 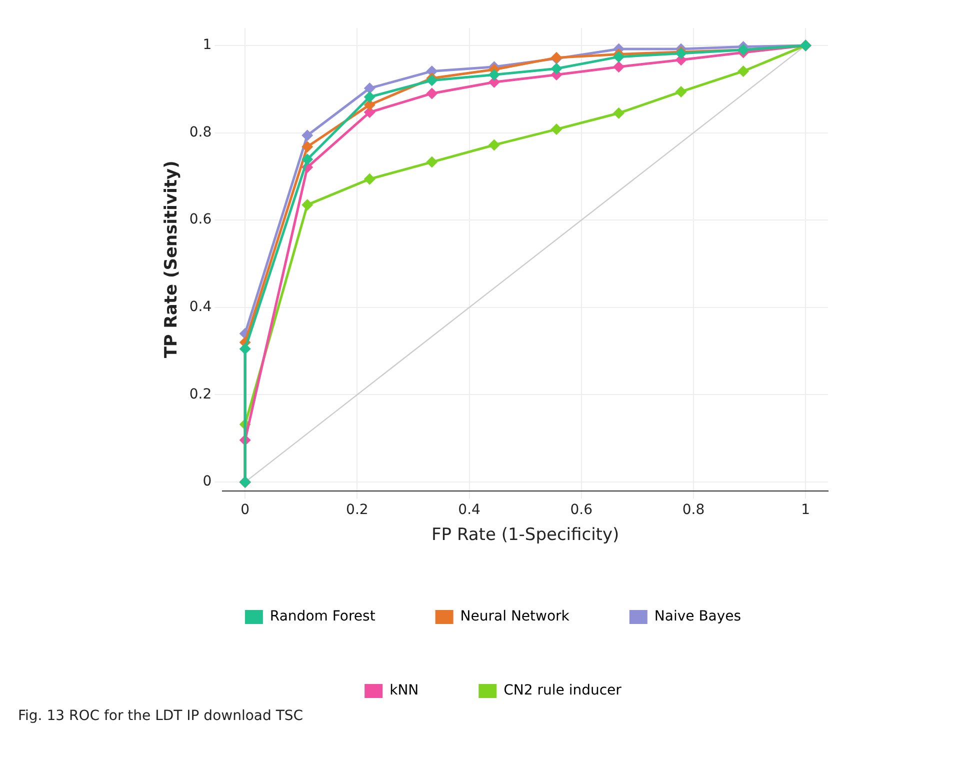 I want to click on x-tick-label: 0.8, so click(x=693, y=510).